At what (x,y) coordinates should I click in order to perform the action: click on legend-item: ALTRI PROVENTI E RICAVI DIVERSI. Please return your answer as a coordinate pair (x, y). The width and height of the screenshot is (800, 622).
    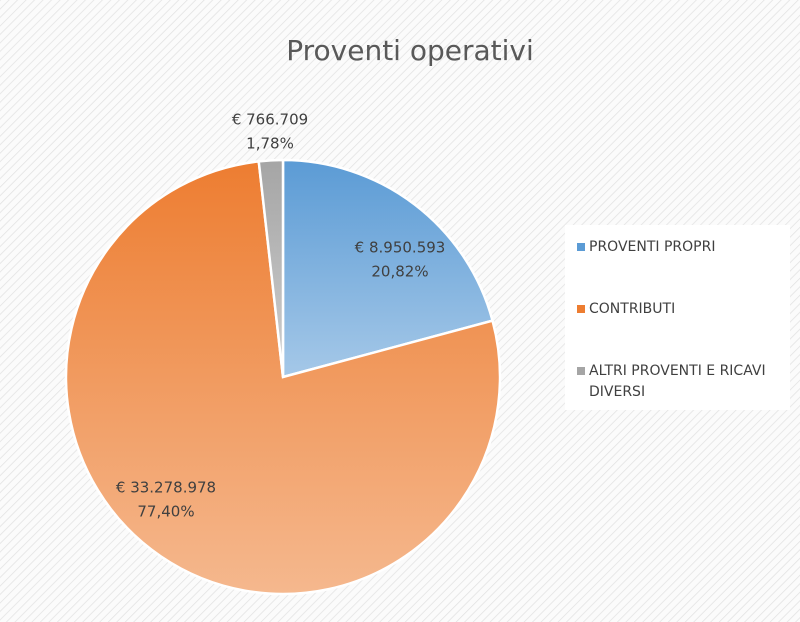
    Looking at the image, I should click on (682, 382).